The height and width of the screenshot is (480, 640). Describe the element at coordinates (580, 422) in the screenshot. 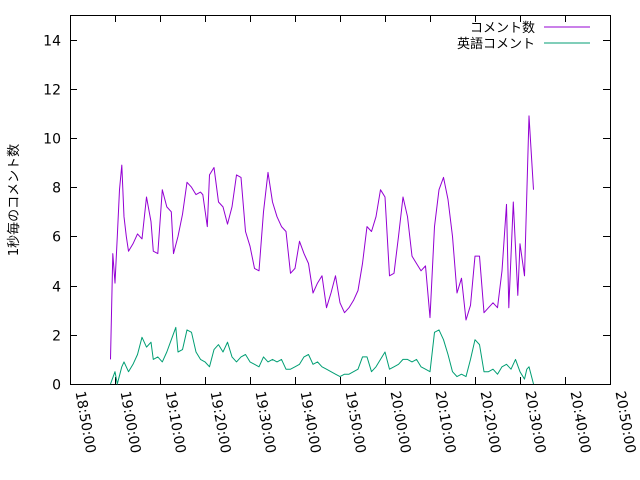

I see `x-tick-label: 20:40:00` at that location.